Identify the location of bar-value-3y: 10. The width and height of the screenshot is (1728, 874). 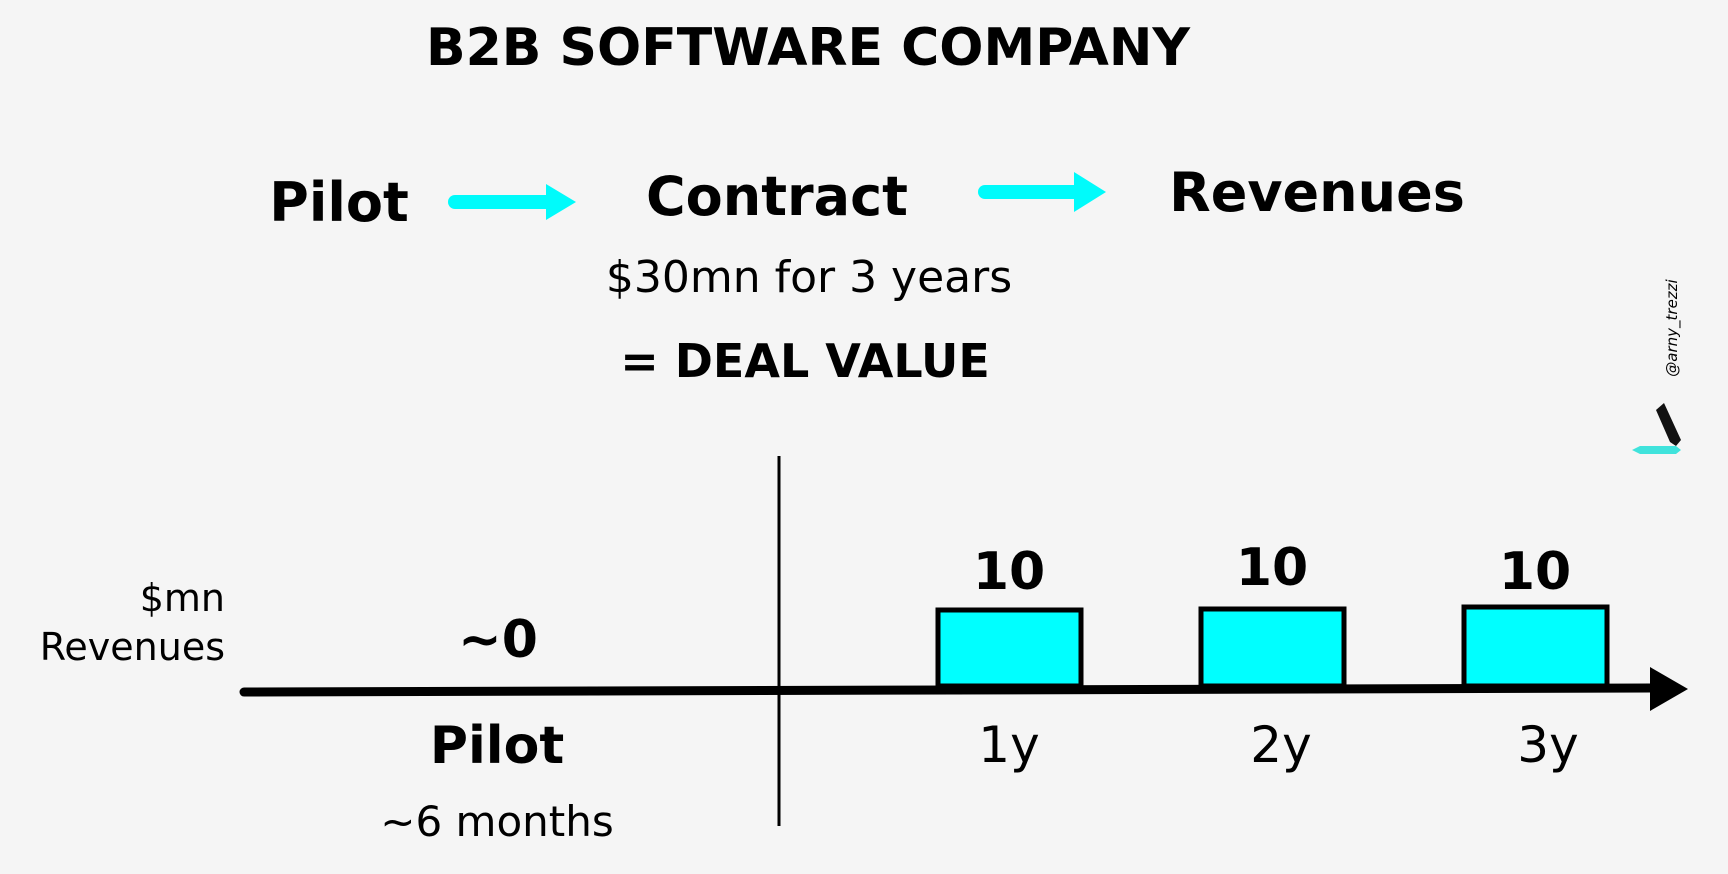
(1535, 572).